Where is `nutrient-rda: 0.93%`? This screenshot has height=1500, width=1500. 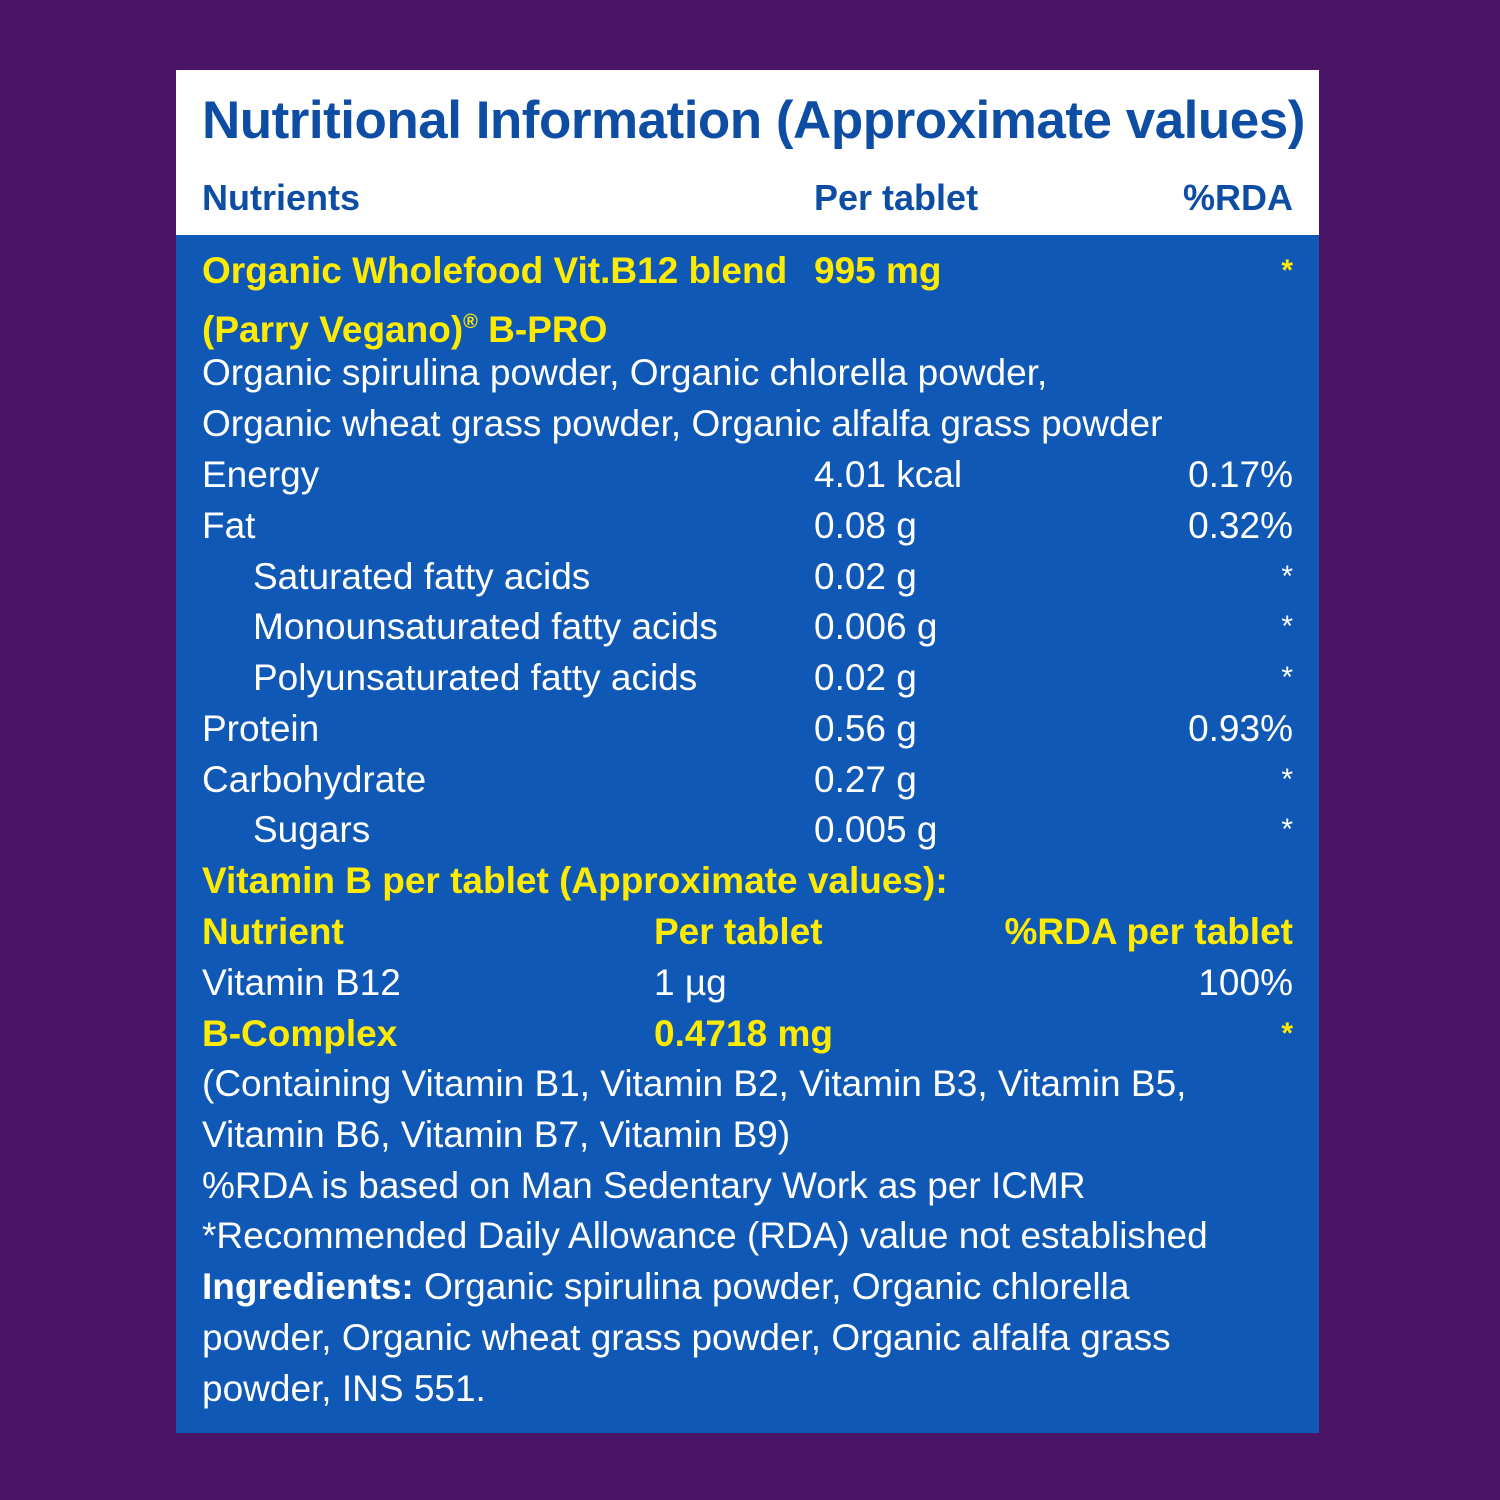 nutrient-rda: 0.93% is located at coordinates (1240, 728).